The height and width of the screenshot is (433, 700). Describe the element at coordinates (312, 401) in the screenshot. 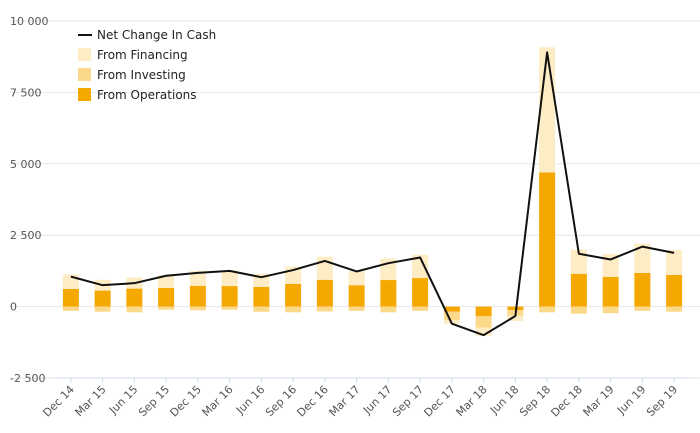

I see `x-tick-label: Dec 16` at that location.